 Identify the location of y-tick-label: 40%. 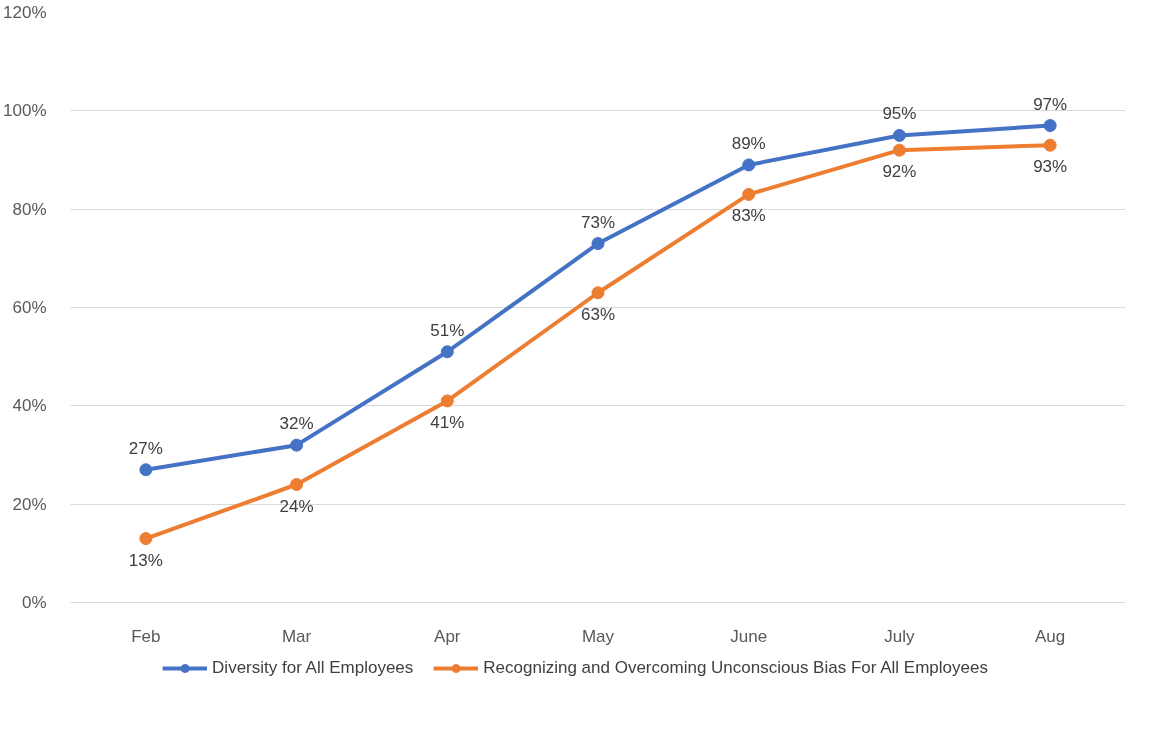
(29, 406).